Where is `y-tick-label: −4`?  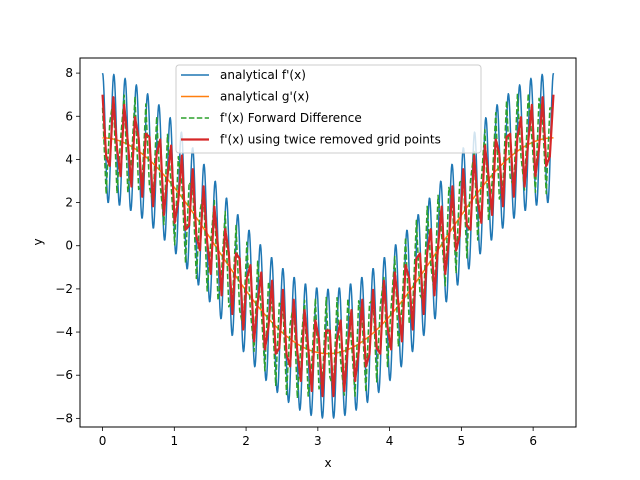 y-tick-label: −4 is located at coordinates (64, 332).